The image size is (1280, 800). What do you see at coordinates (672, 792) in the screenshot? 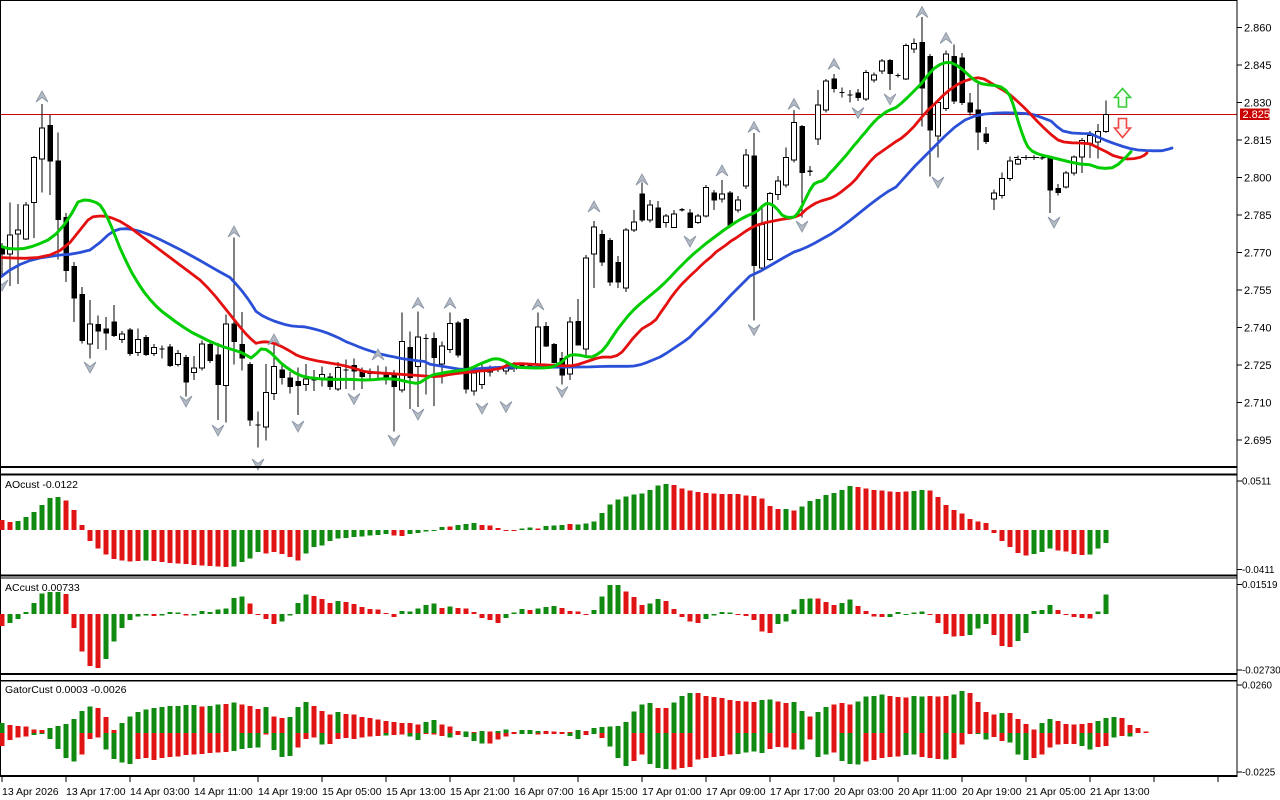
I see `svg-text: 17 Apr 01:00` at bounding box center [672, 792].